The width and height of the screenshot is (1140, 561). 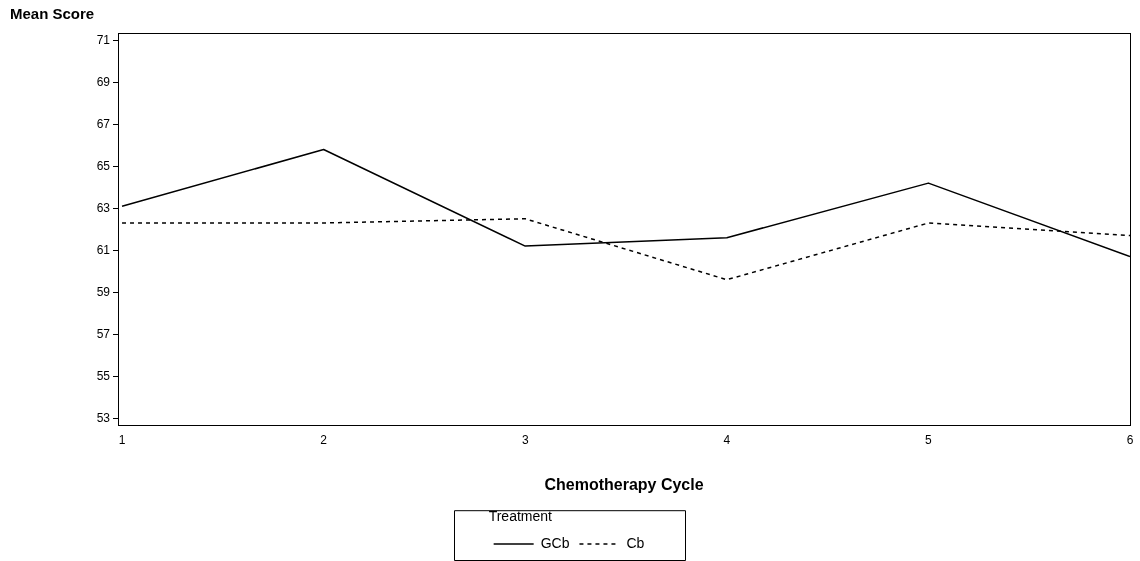 What do you see at coordinates (103, 39) in the screenshot?
I see `y-tick-label: 71` at bounding box center [103, 39].